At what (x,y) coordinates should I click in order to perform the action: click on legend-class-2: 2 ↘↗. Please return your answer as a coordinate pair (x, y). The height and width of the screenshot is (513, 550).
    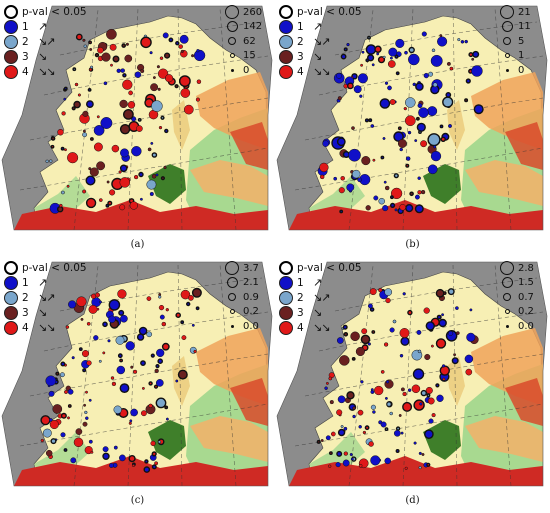
    Looking at the image, I should click on (45, 41).